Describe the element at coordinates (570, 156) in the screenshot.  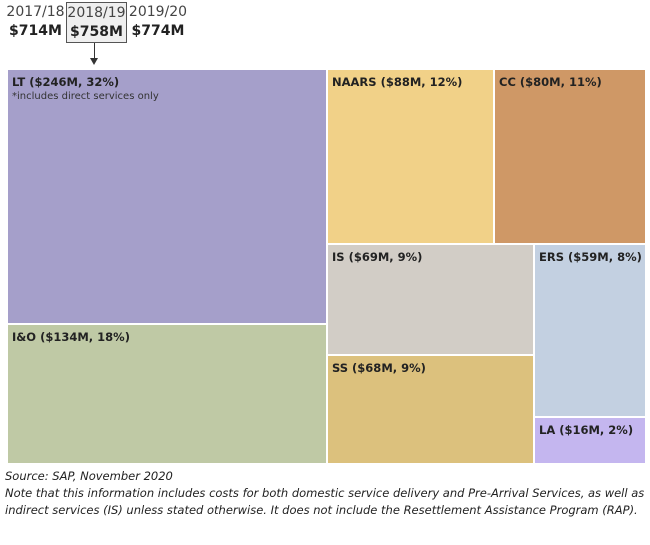
I see `treemap-tile-cc: CC ($80M, 11%)` at that location.